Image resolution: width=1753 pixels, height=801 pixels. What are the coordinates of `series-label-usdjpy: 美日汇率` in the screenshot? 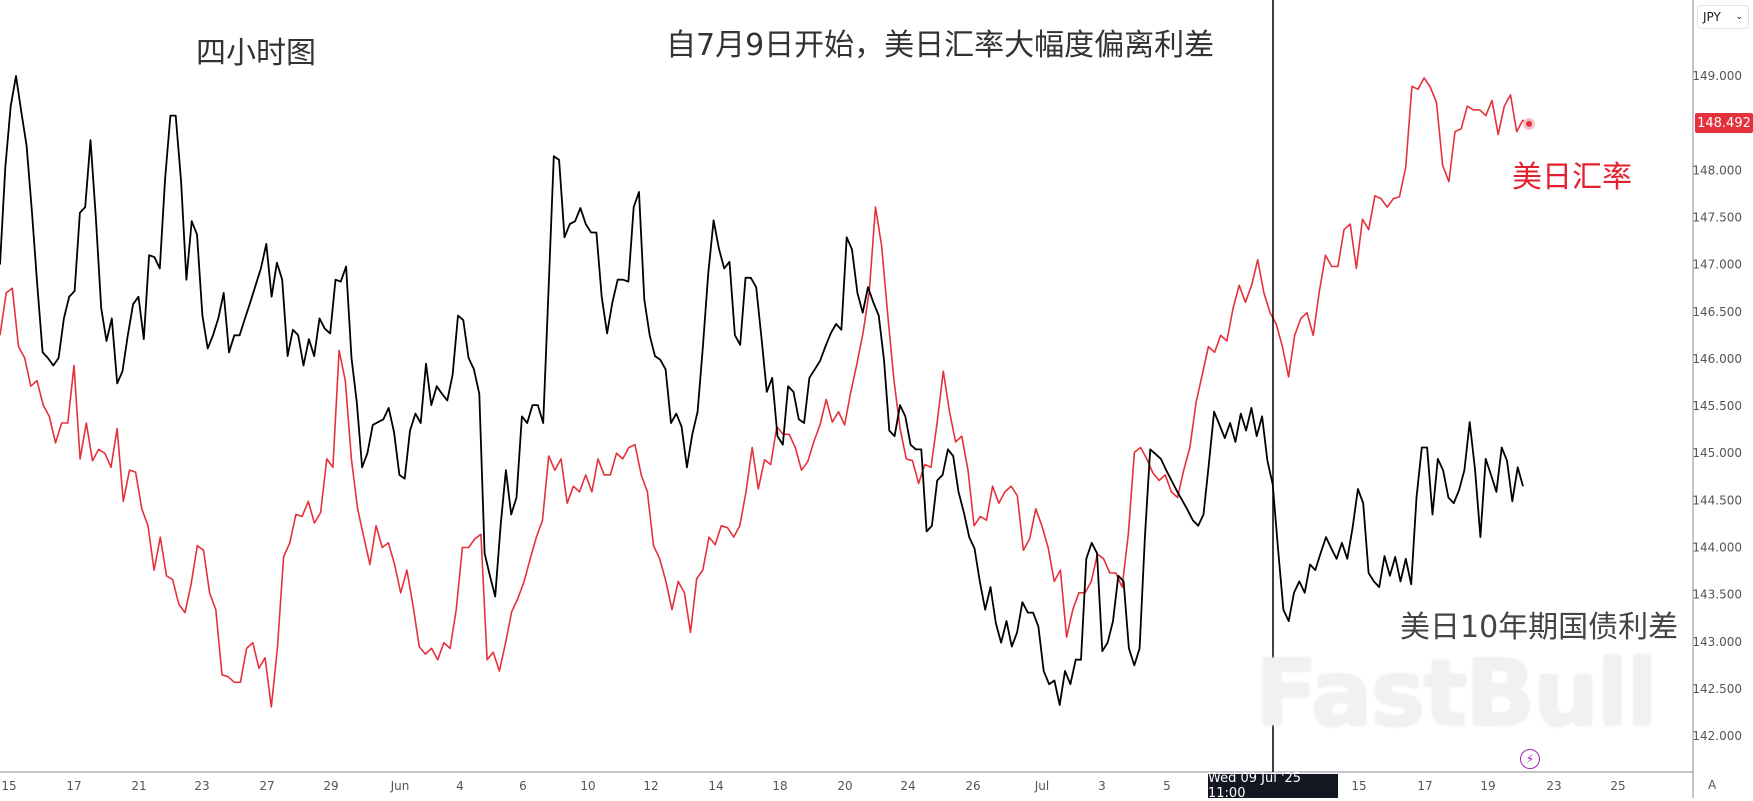 It's located at (1572, 177).